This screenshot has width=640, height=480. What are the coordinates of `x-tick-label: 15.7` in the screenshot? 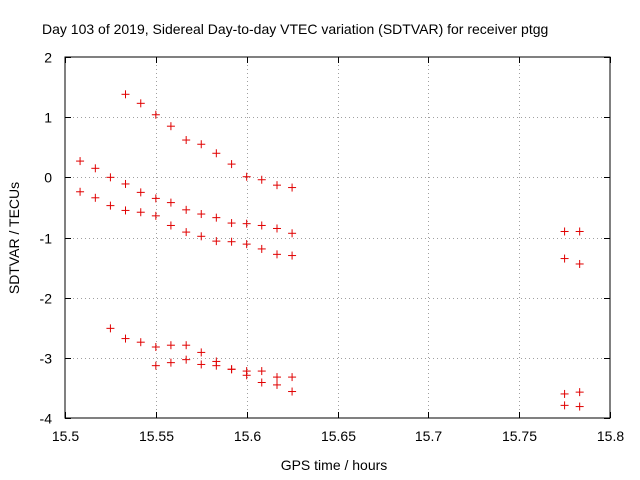 It's located at (428, 436).